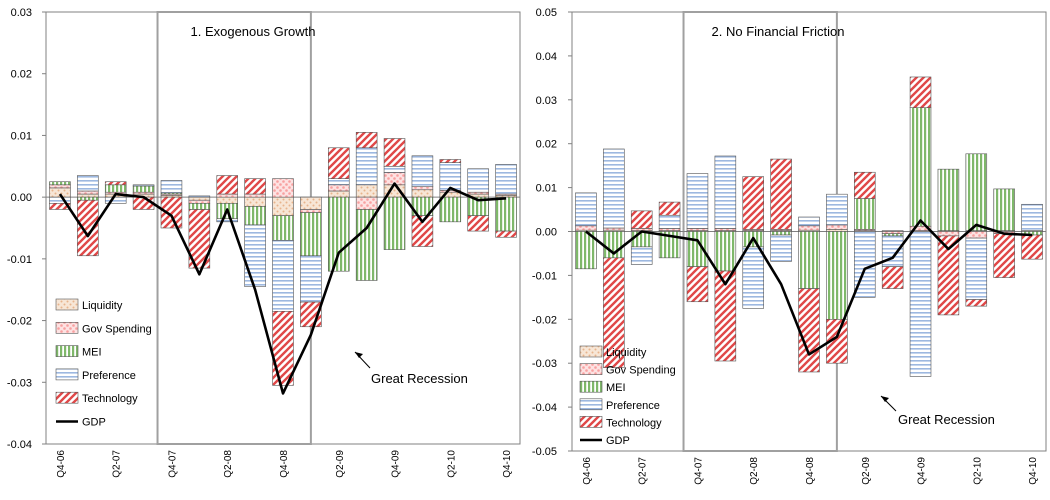  Describe the element at coordinates (284, 464) in the screenshot. I see `x-tick-label: Q4-08` at that location.